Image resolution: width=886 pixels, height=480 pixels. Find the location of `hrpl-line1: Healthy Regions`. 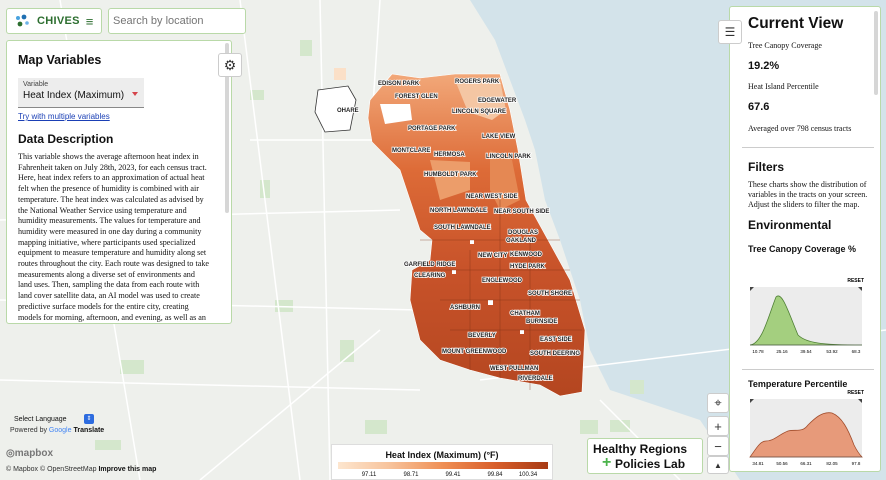

hrpl-line1: Healthy Regions is located at coordinates (640, 449).